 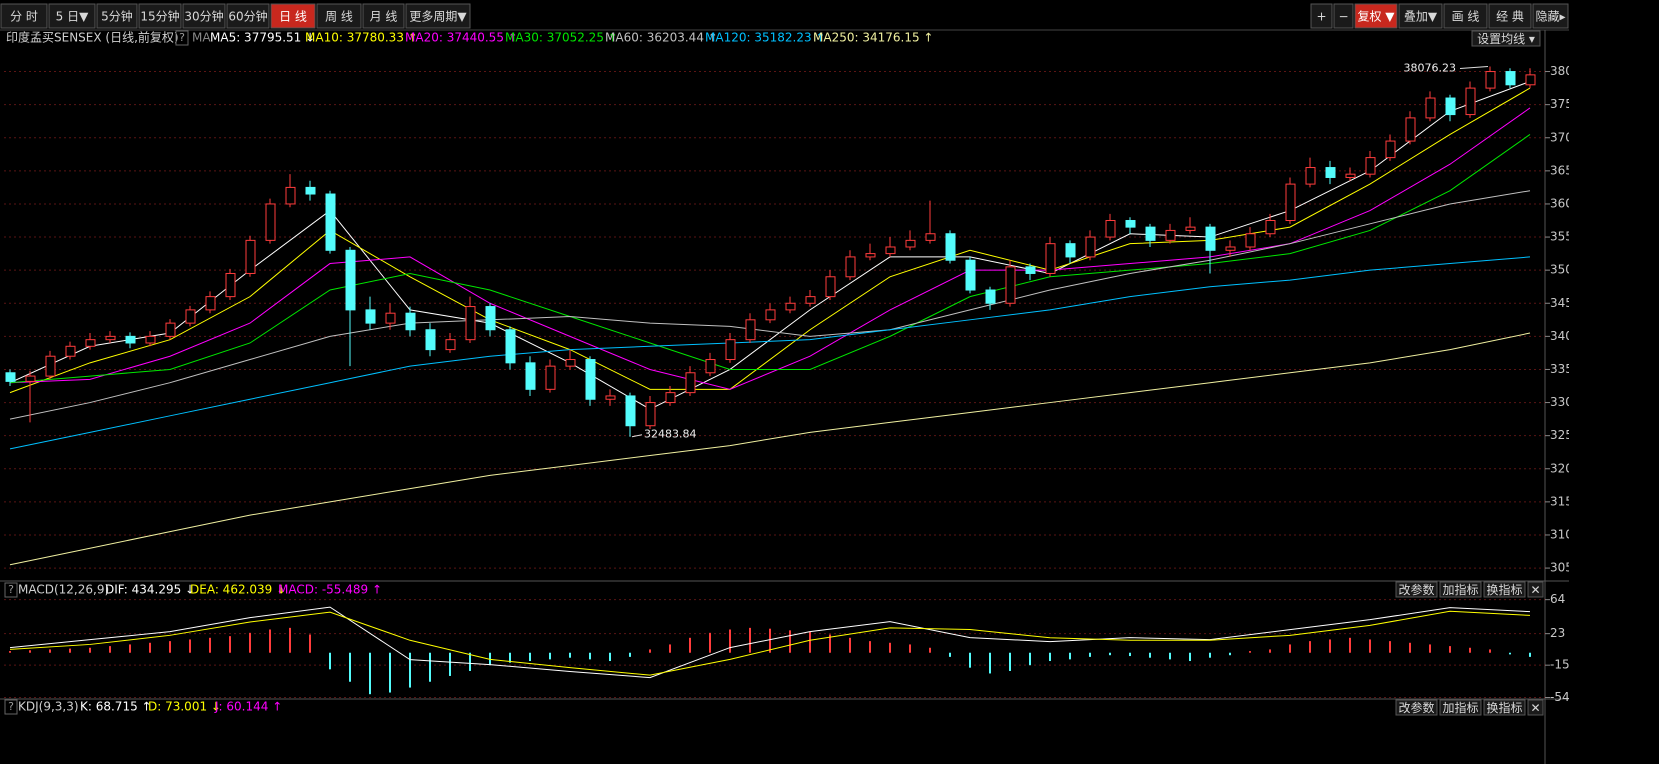 I want to click on toolbar-button-label: 画 线, so click(x=1466, y=17).